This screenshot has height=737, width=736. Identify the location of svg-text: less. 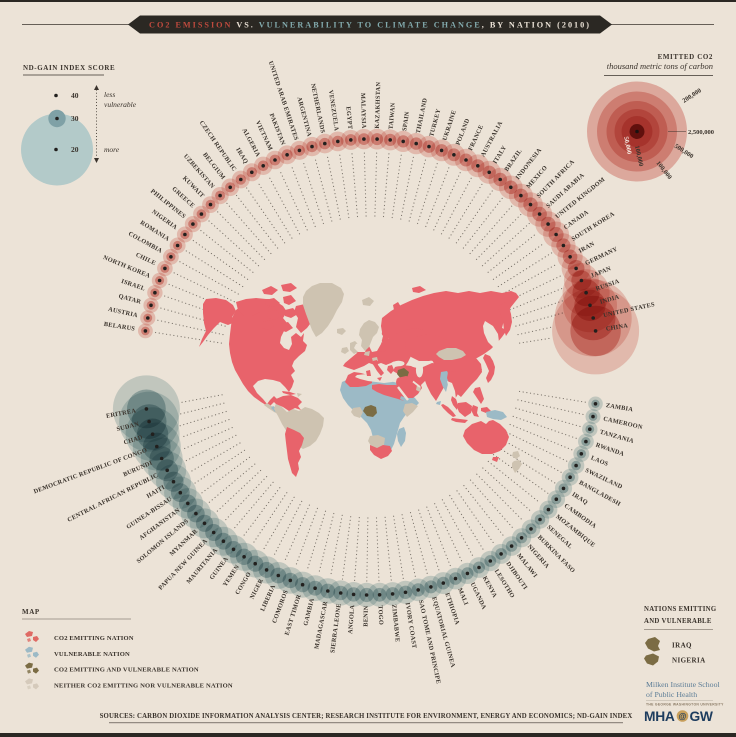
(109, 94).